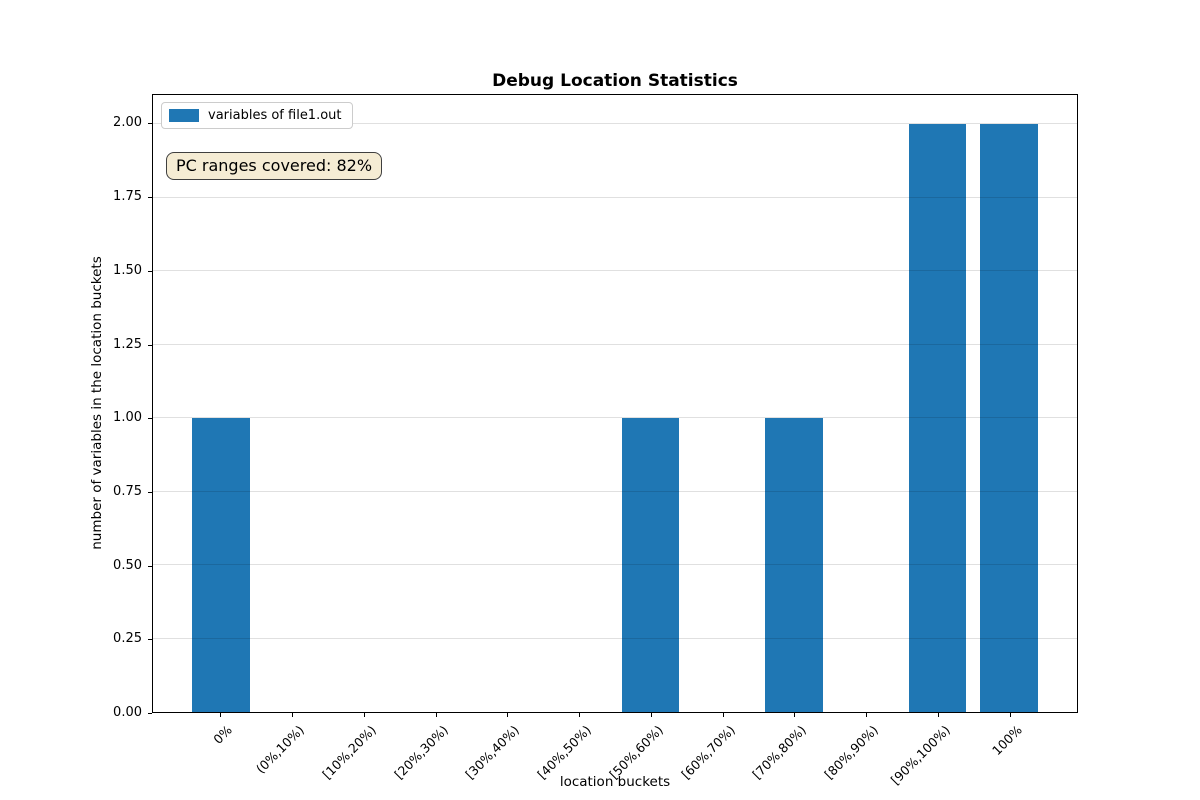  What do you see at coordinates (615, 81) in the screenshot?
I see `chart-title: Debug Location Statistics` at bounding box center [615, 81].